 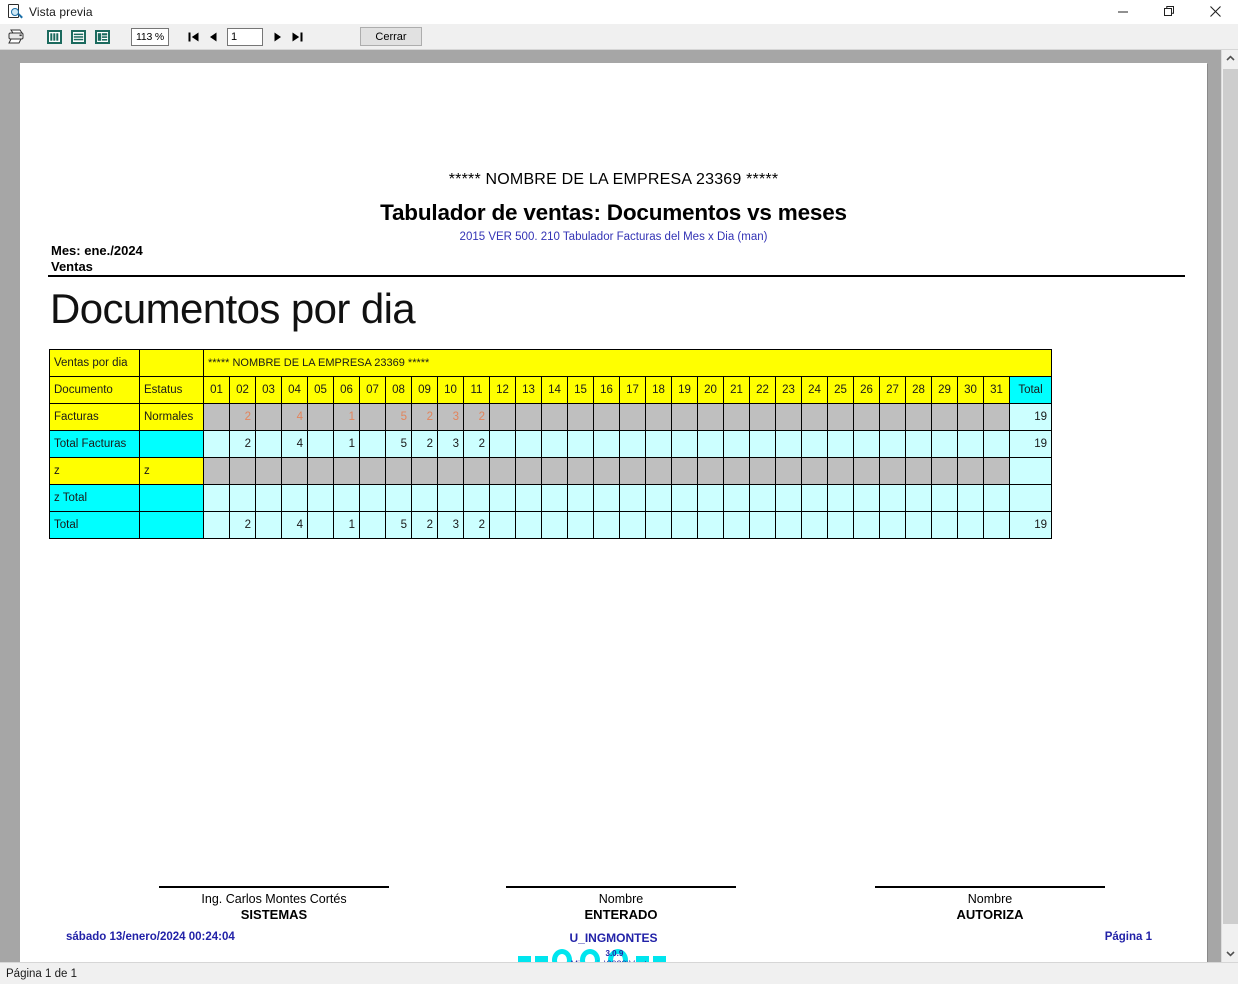 What do you see at coordinates (1030, 498) in the screenshot?
I see `cell-row-total` at bounding box center [1030, 498].